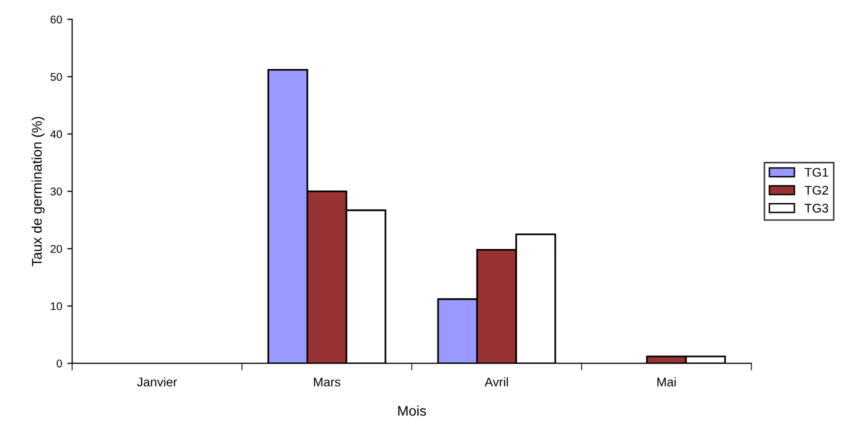 This screenshot has height=430, width=849. Describe the element at coordinates (816, 208) in the screenshot. I see `legend-label: TG3` at that location.